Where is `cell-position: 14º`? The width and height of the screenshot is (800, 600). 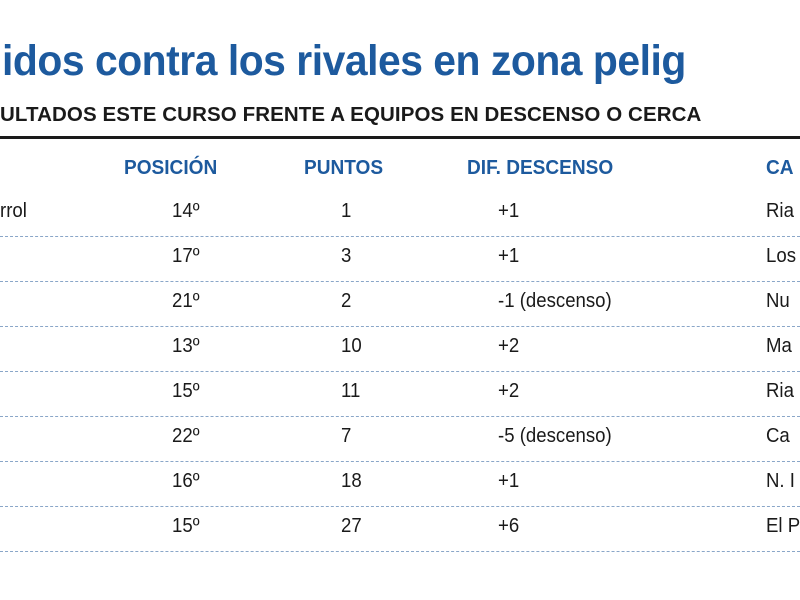
cell-position: 14º is located at coordinates (186, 211).